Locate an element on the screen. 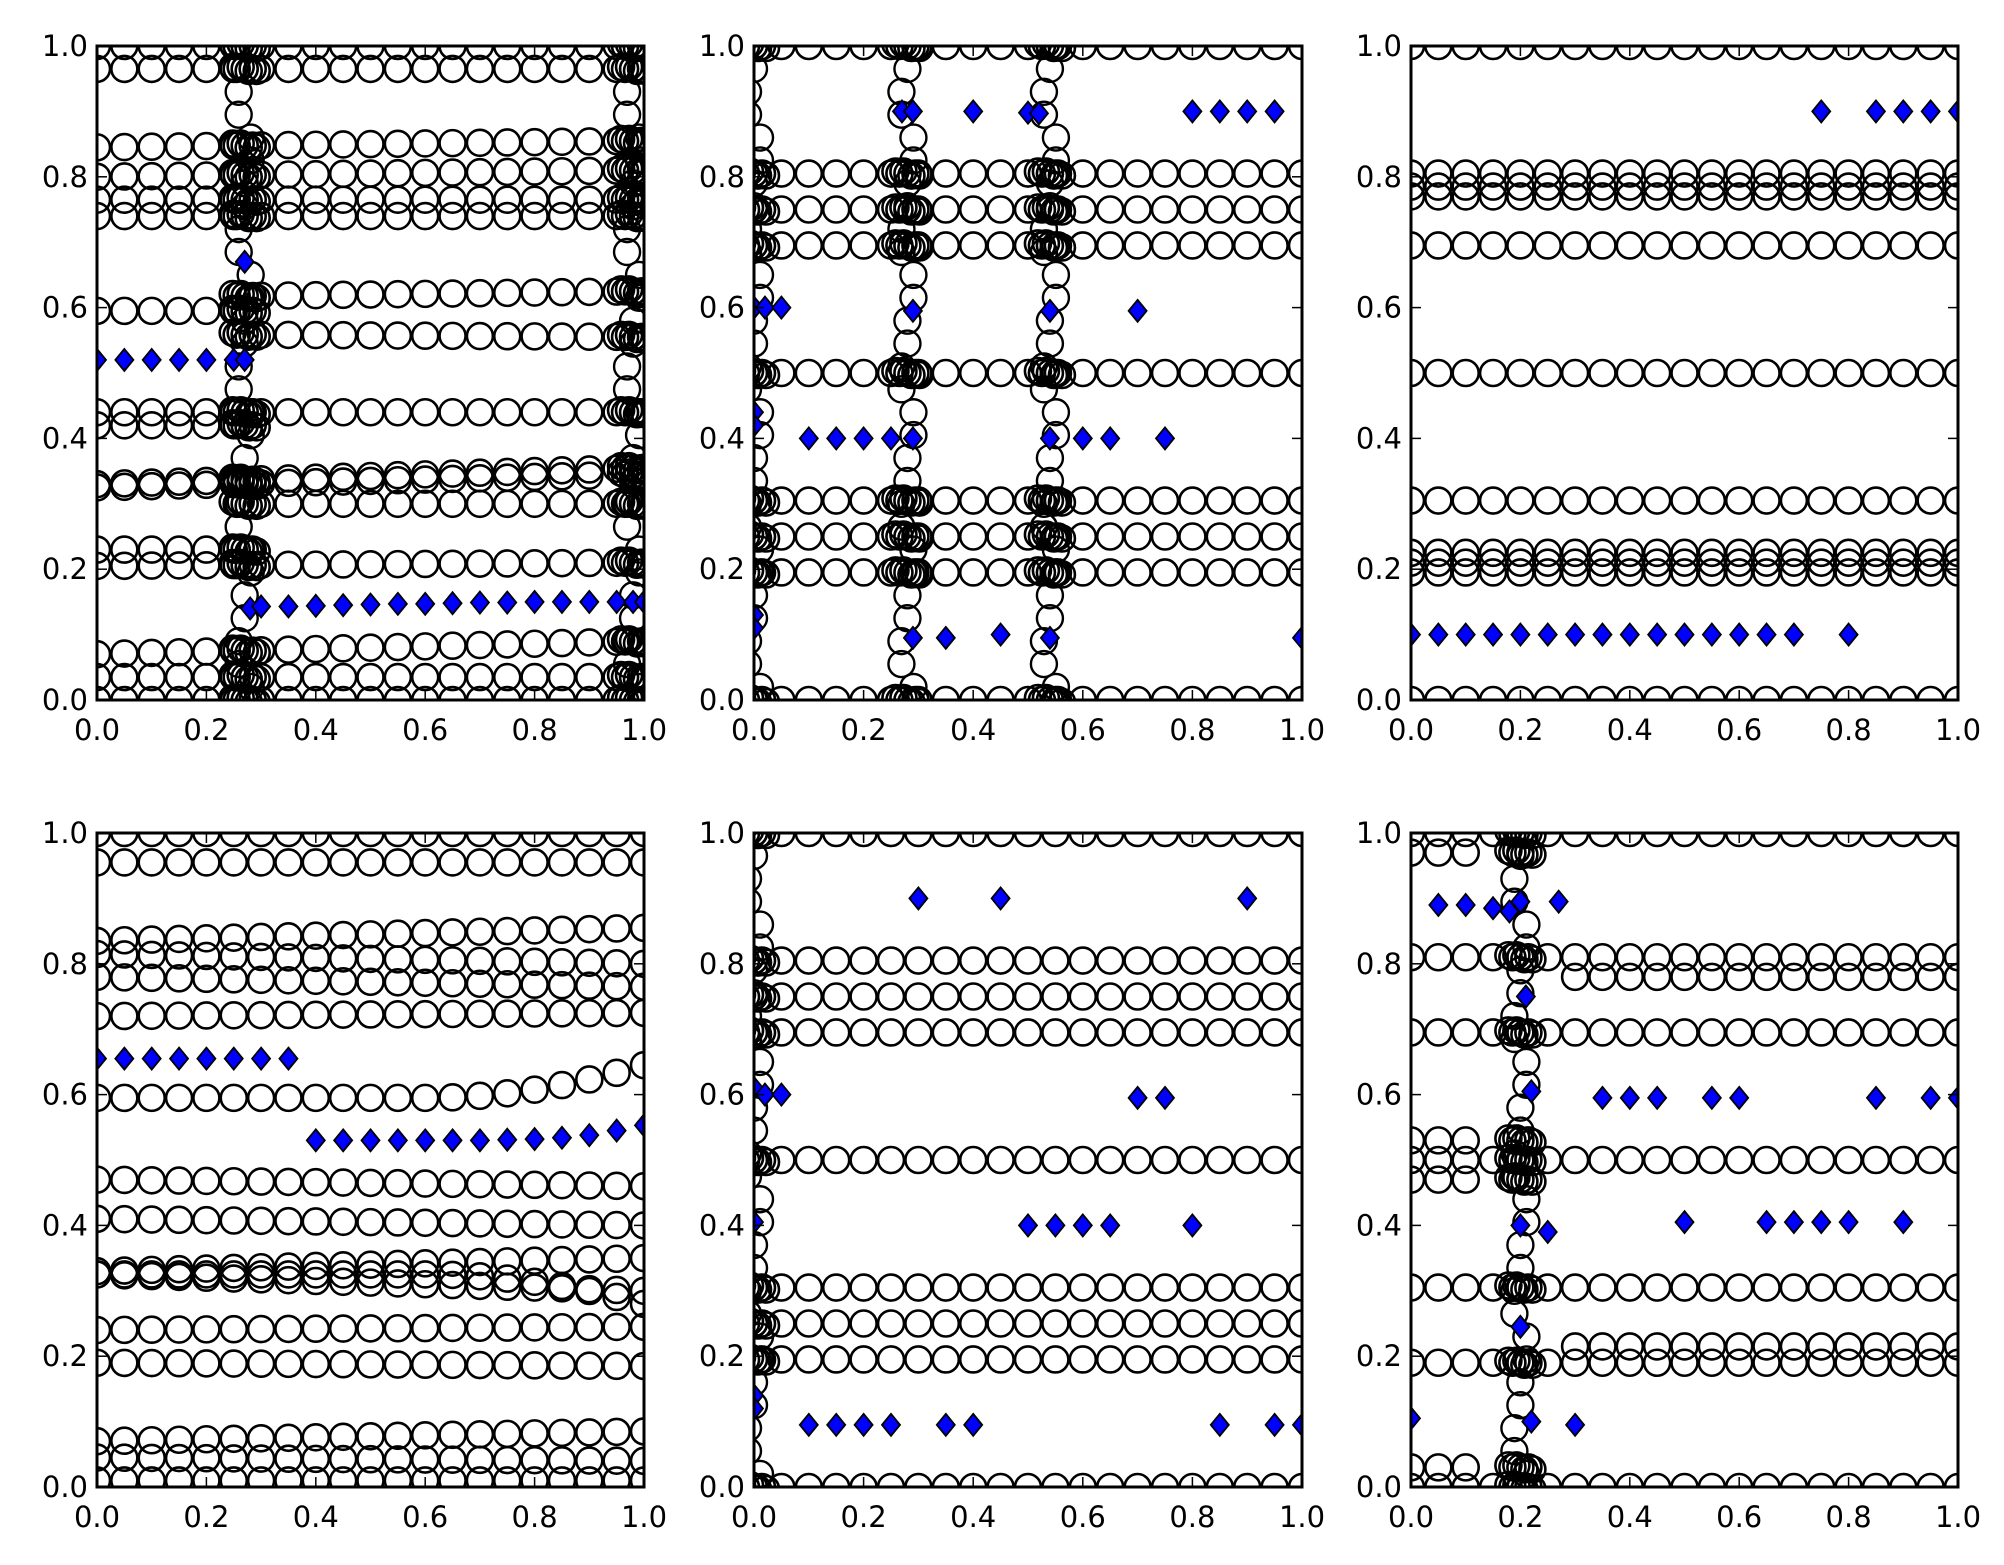 The width and height of the screenshot is (2004, 1565). y-tick-label: 0.2 is located at coordinates (722, 1356).